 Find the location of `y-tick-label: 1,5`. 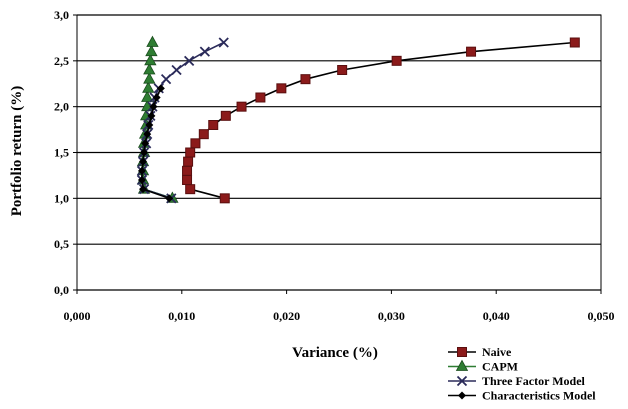

y-tick-label: 1,5 is located at coordinates (61, 153).